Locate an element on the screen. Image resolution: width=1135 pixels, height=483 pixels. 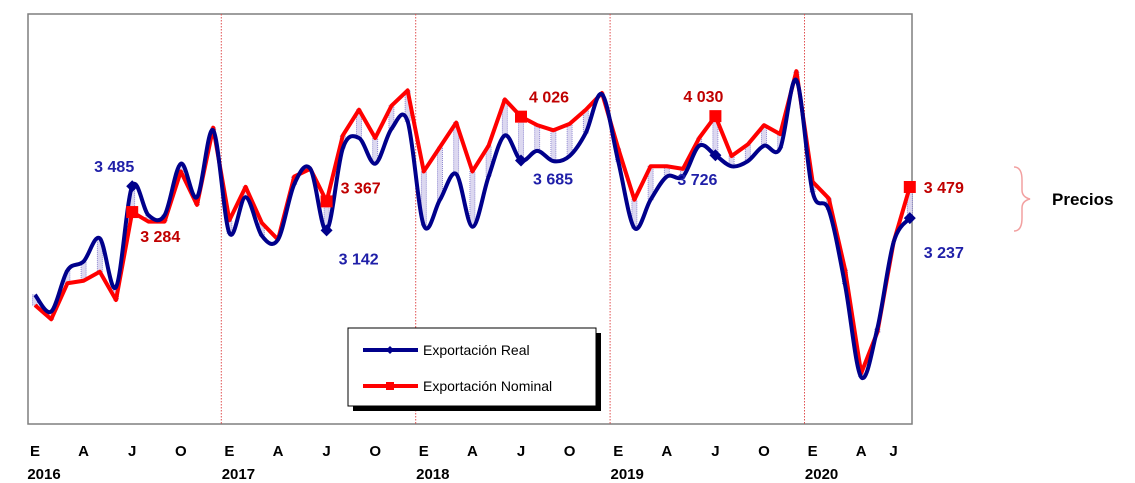
legend-marker-nominal is located at coordinates (390, 386).